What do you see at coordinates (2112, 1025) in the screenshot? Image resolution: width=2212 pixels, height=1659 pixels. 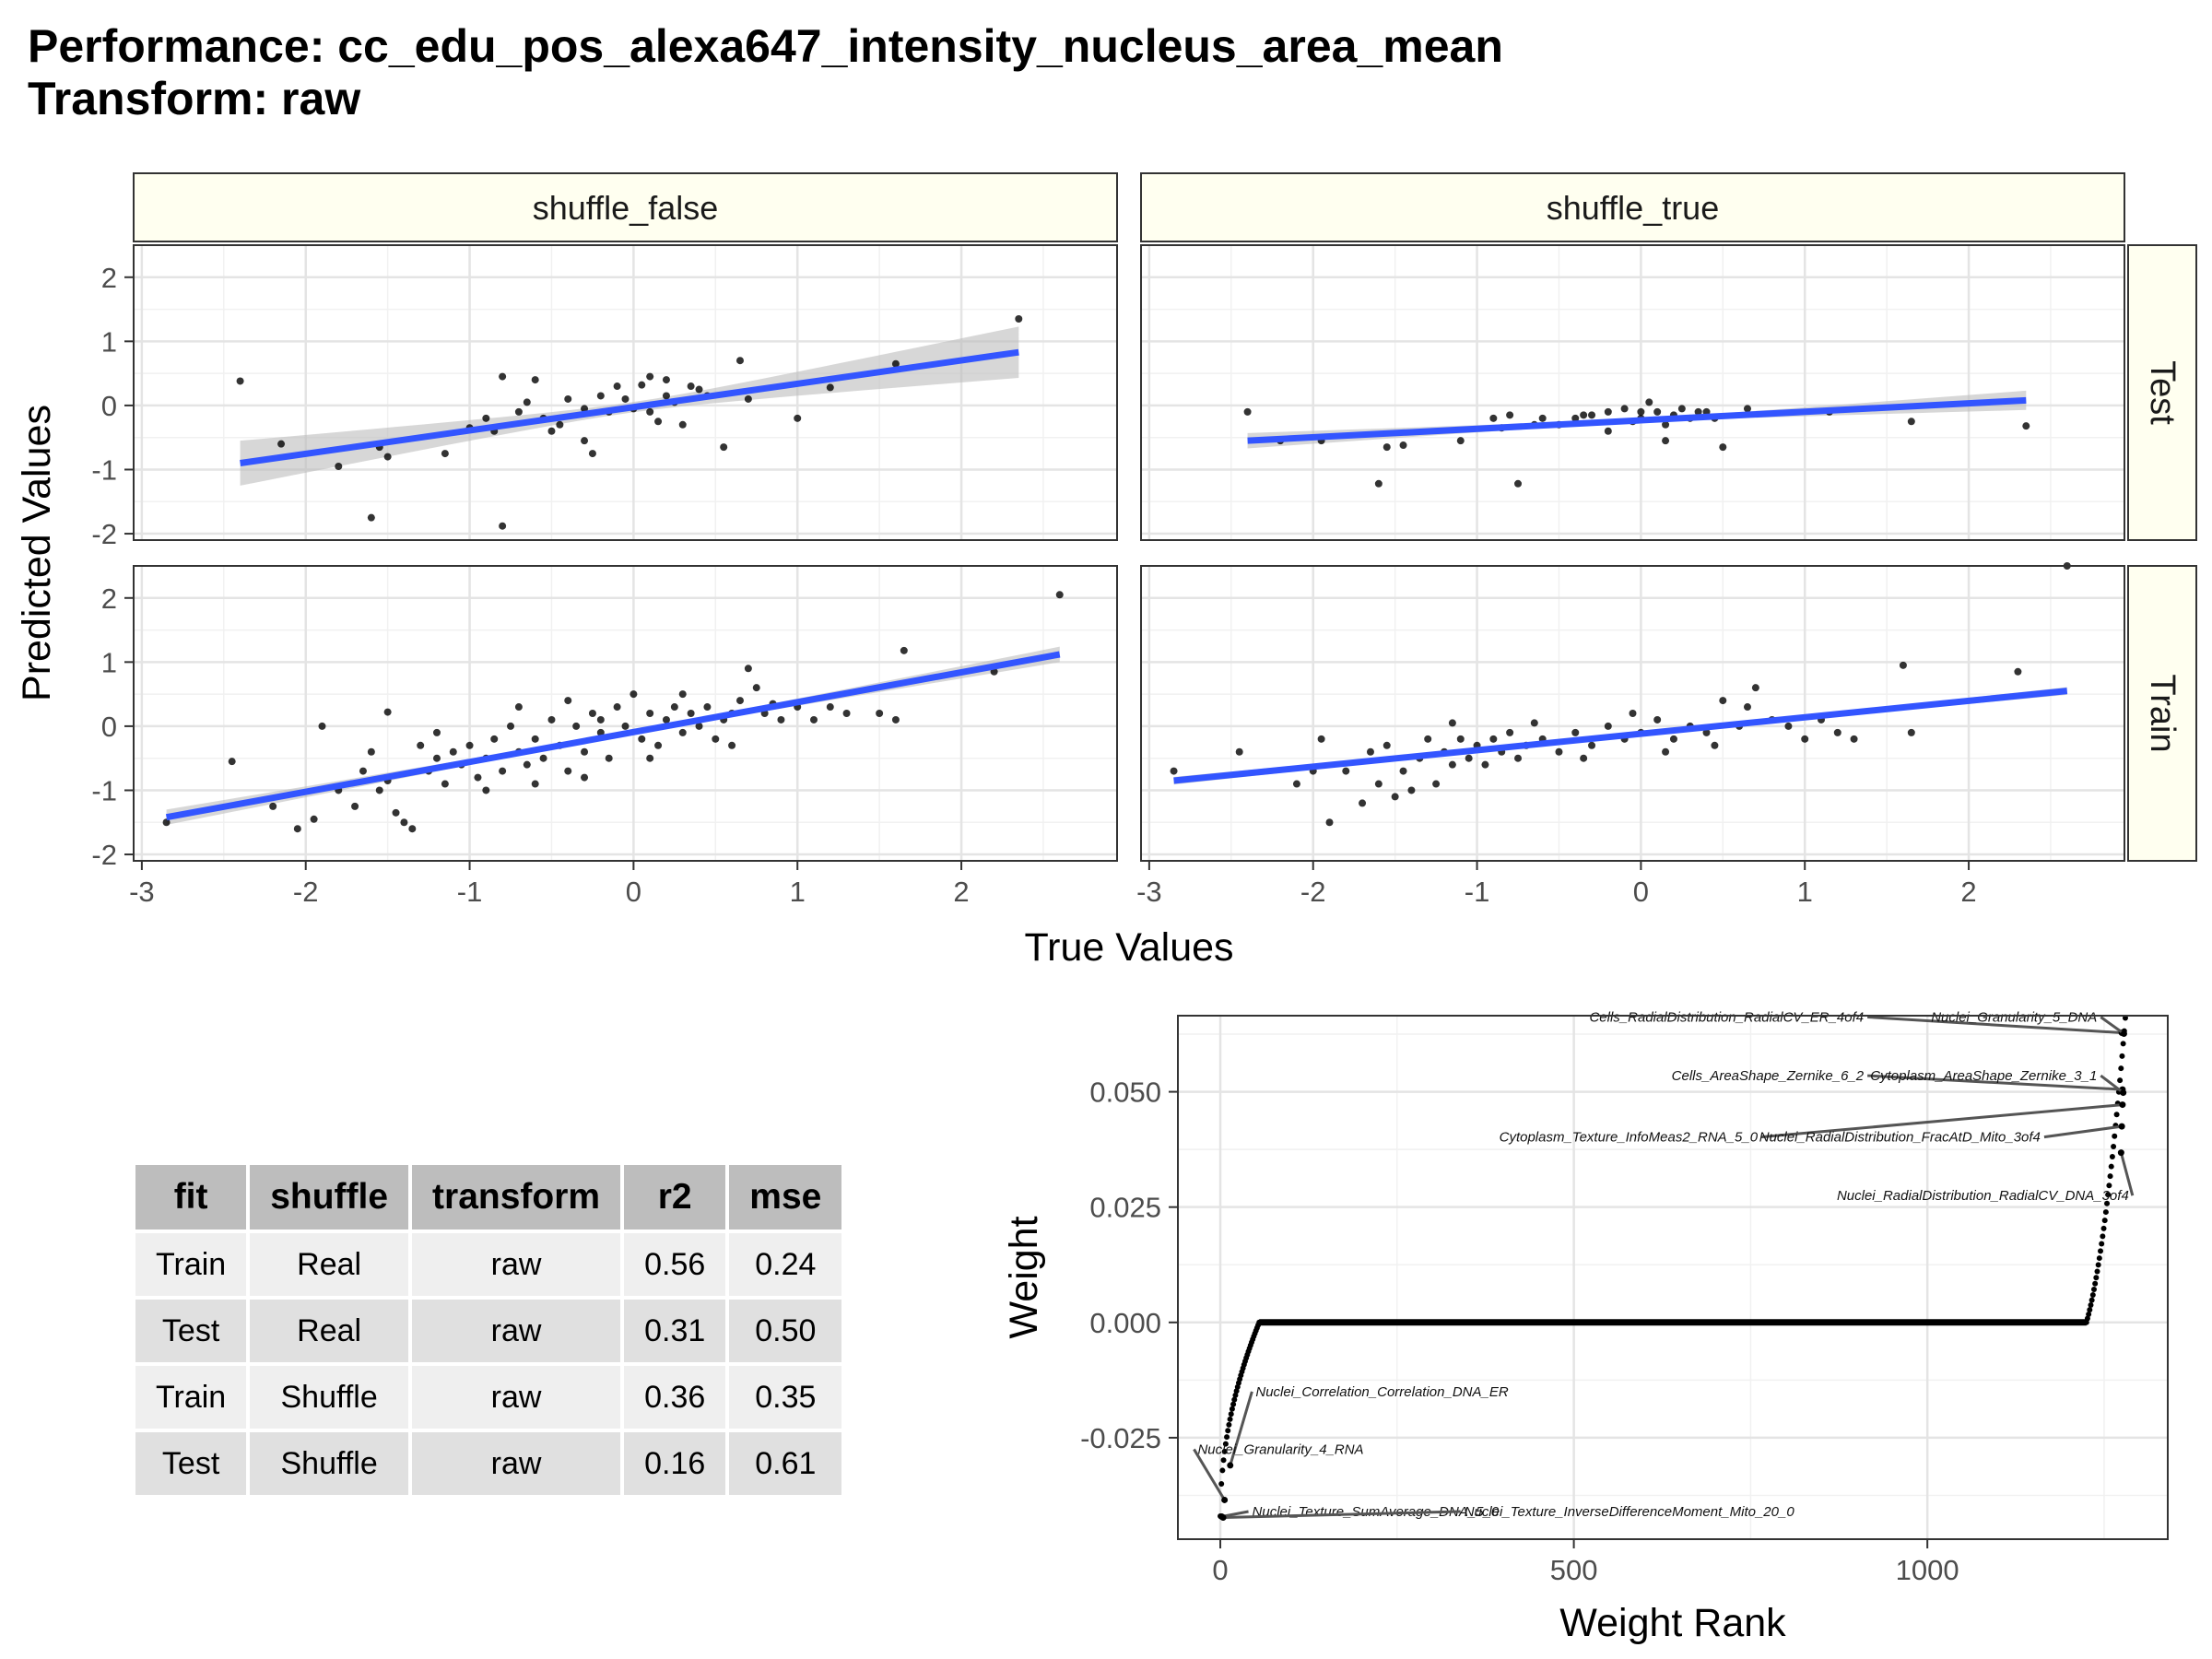 I see `annotation-connector` at bounding box center [2112, 1025].